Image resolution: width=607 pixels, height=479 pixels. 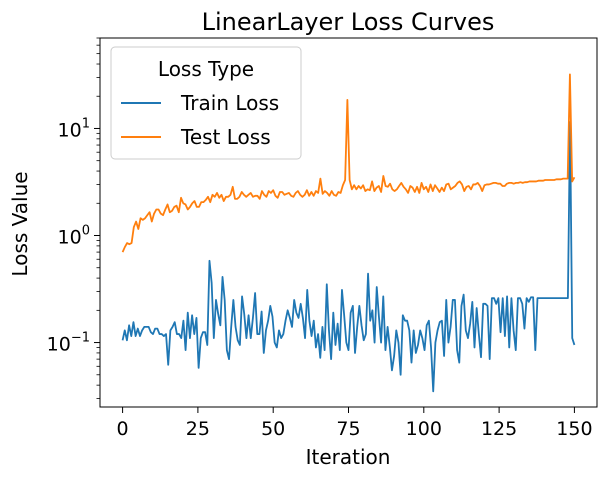 I want to click on y-tick-label: 10¹, so click(x=74, y=128).